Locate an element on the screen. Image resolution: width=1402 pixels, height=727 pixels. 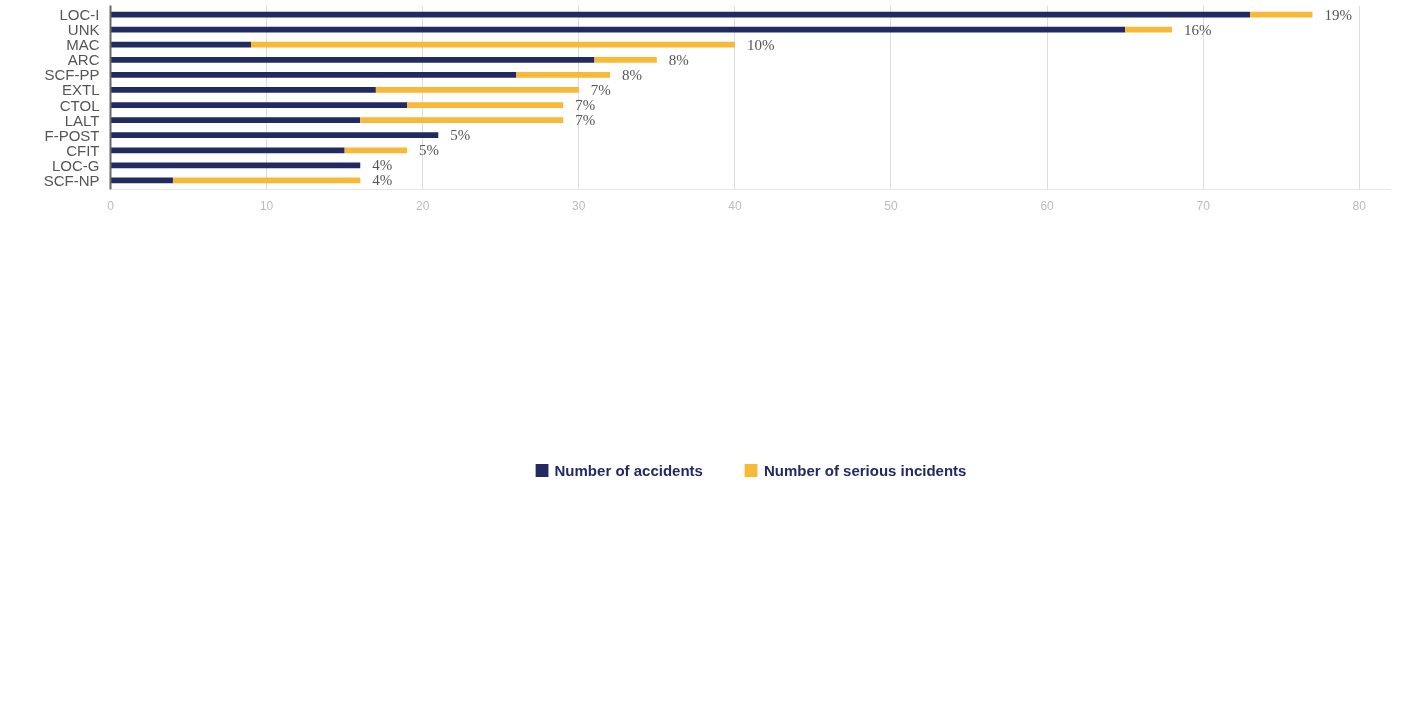
x-tick-label: 30 is located at coordinates (579, 205).